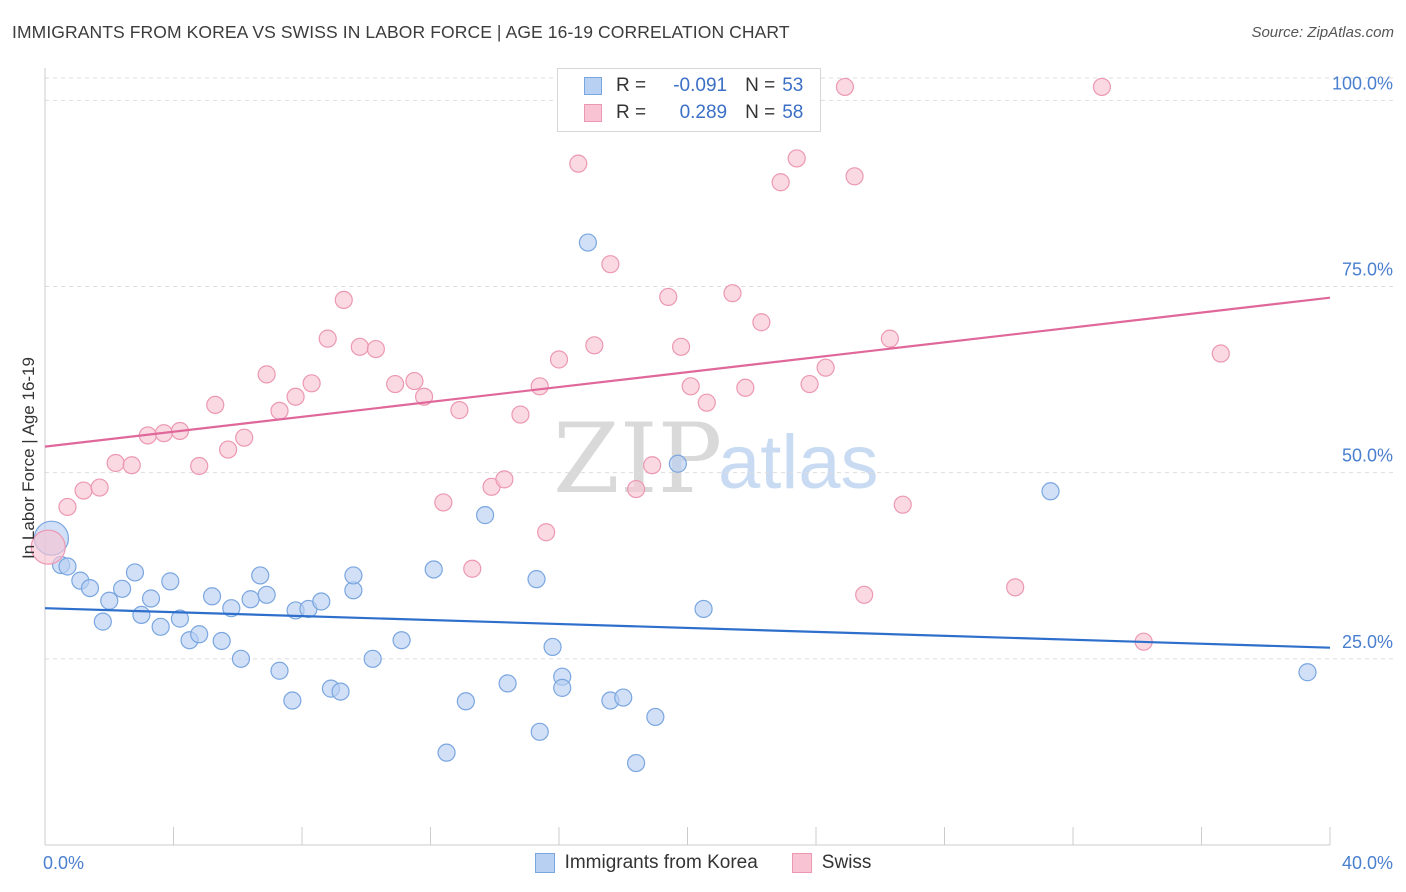 The height and width of the screenshot is (892, 1406). Describe the element at coordinates (646, 863) in the screenshot. I see `legend-item-korea: Immigrants from Korea` at that location.